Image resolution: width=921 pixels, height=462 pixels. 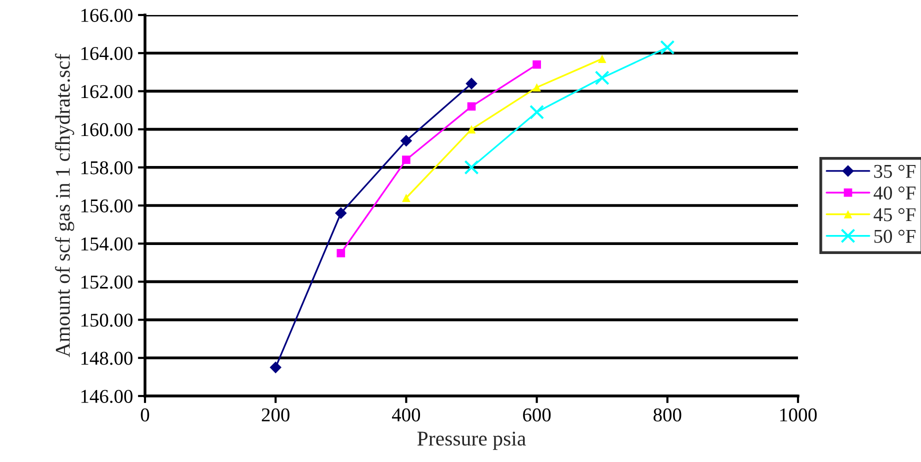 I want to click on y-tick-label: 146.00, so click(x=106, y=397).